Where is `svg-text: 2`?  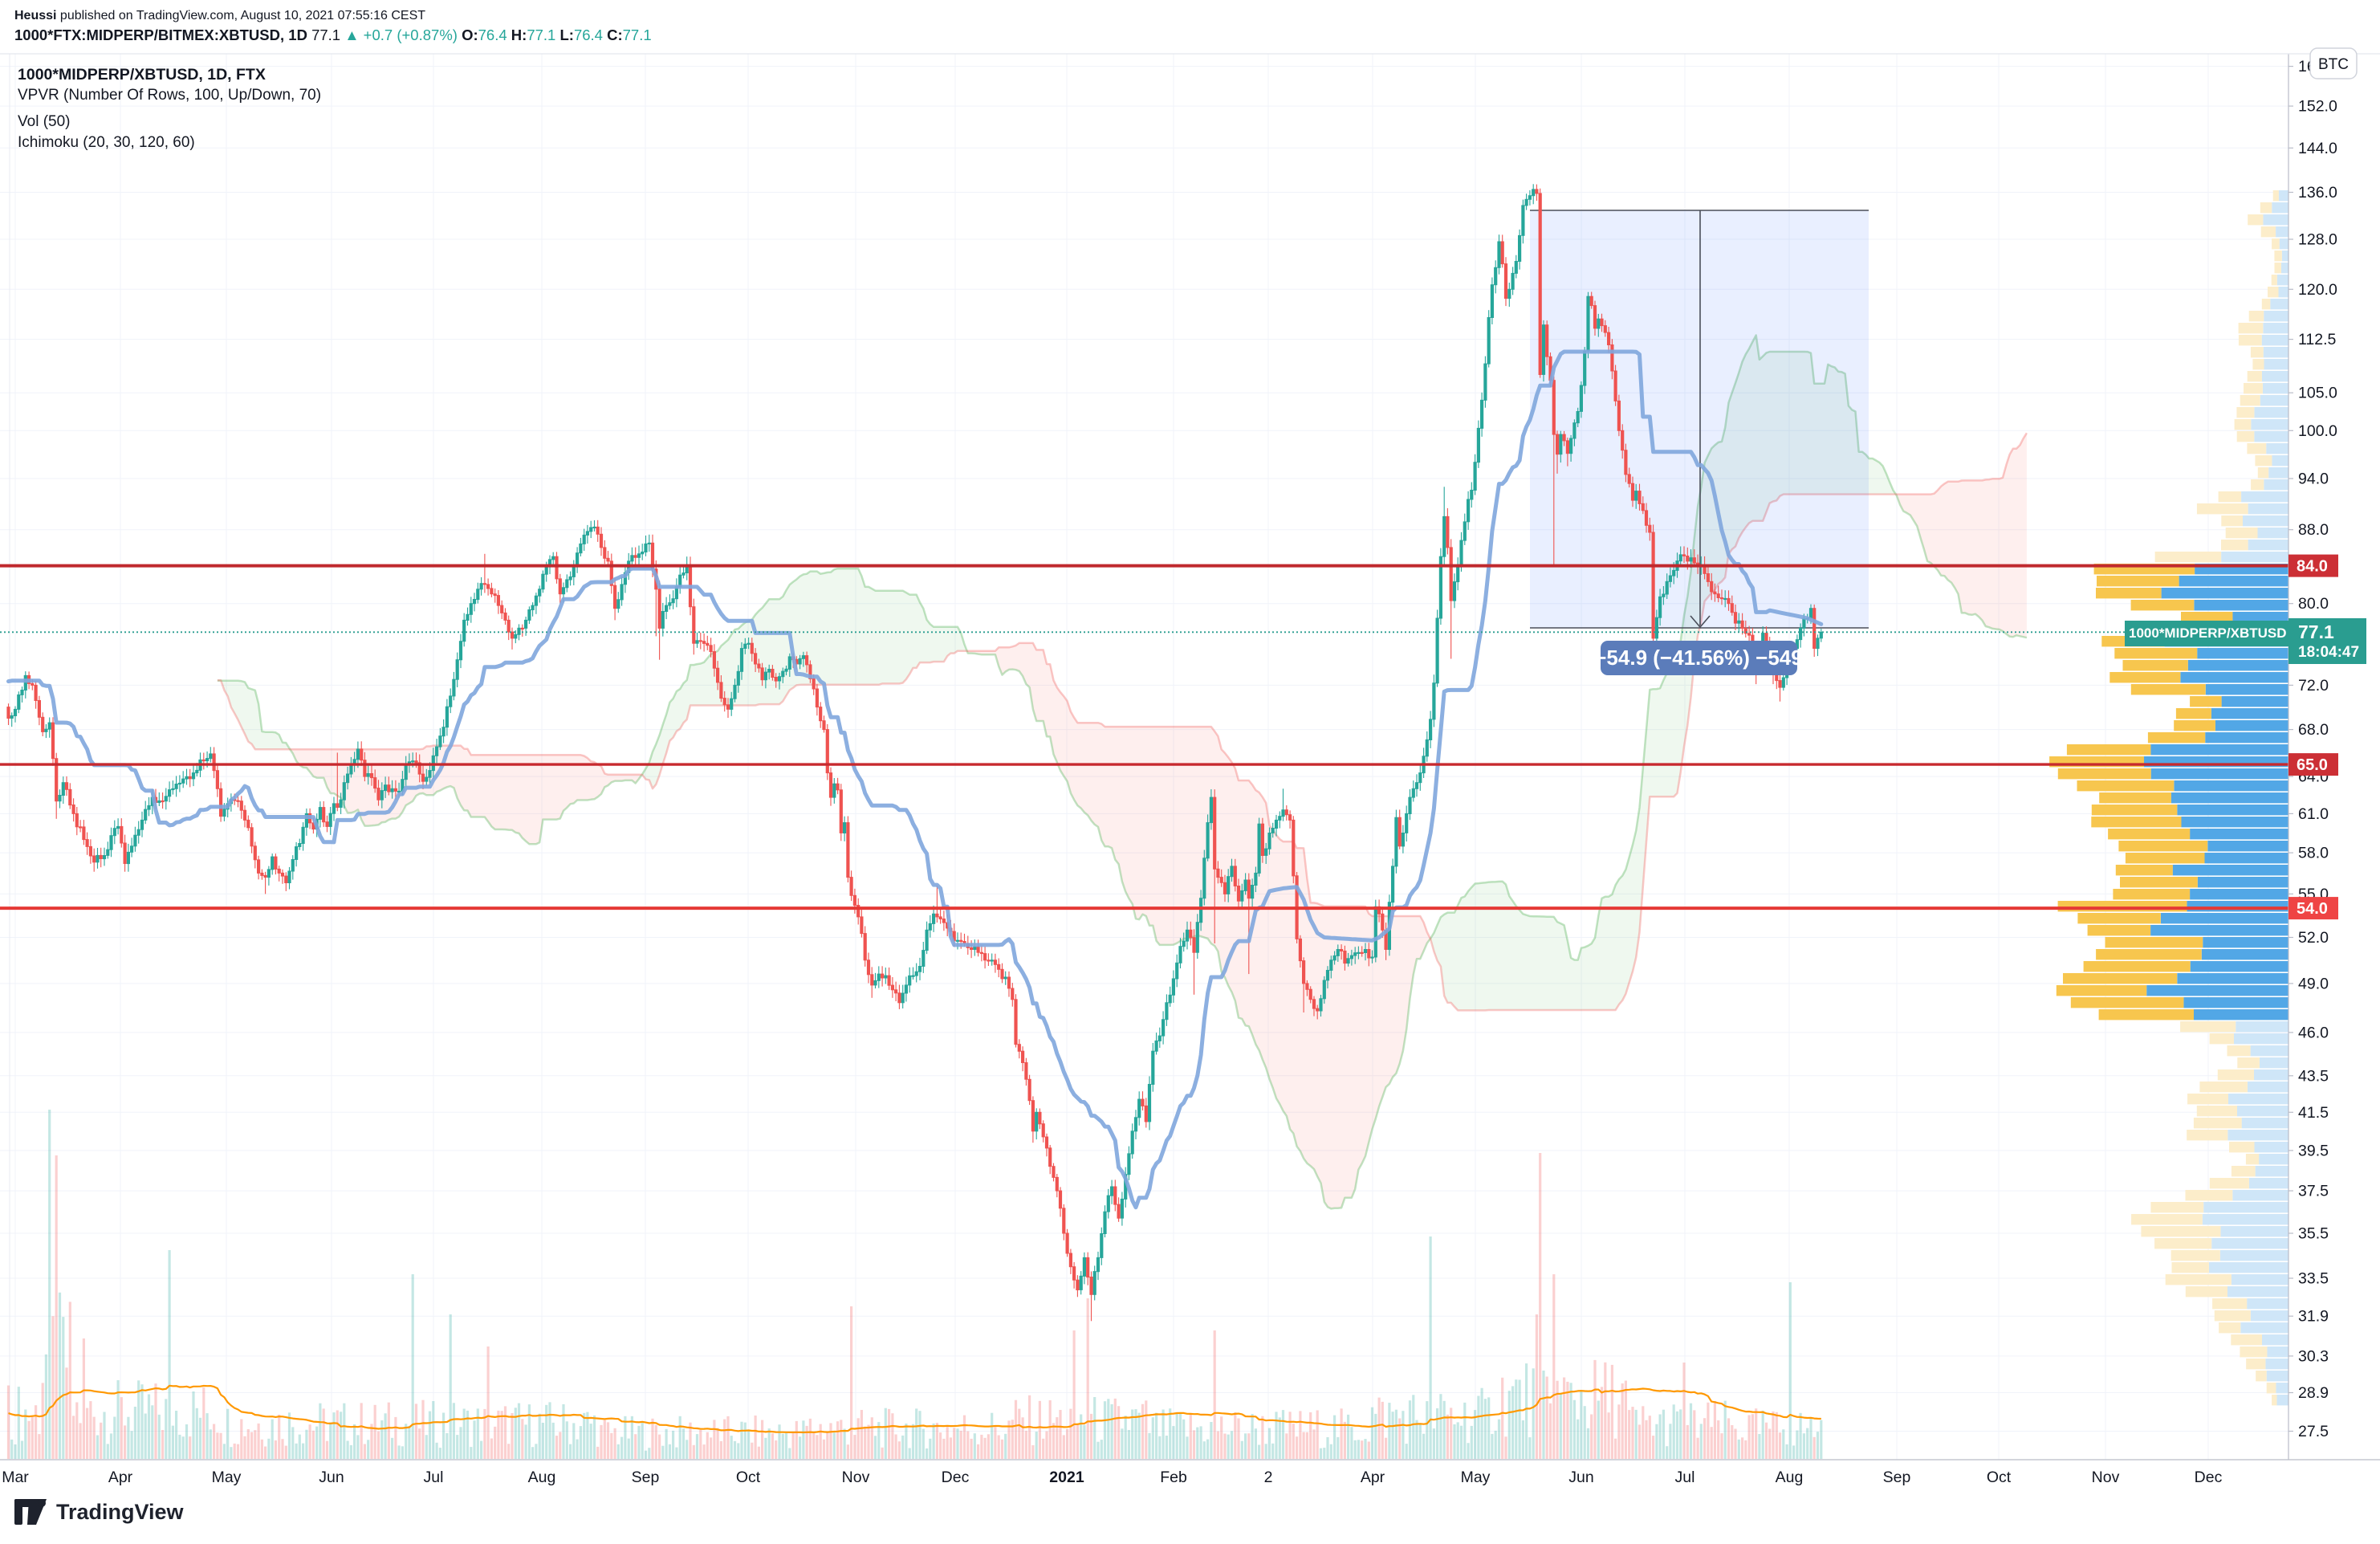 svg-text: 2 is located at coordinates (1269, 1477).